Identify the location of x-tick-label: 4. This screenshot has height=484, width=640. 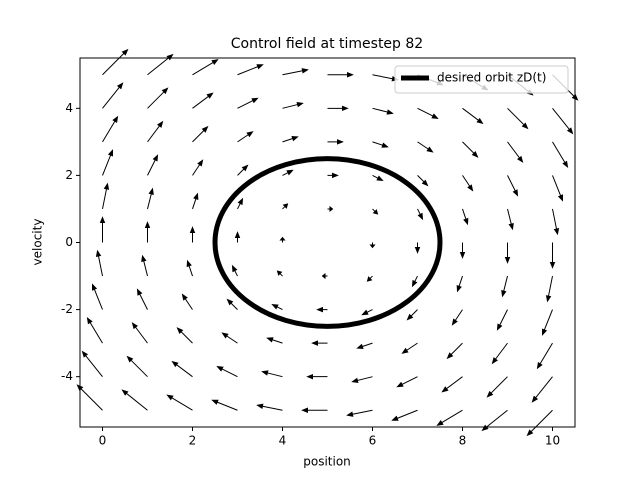
(283, 441).